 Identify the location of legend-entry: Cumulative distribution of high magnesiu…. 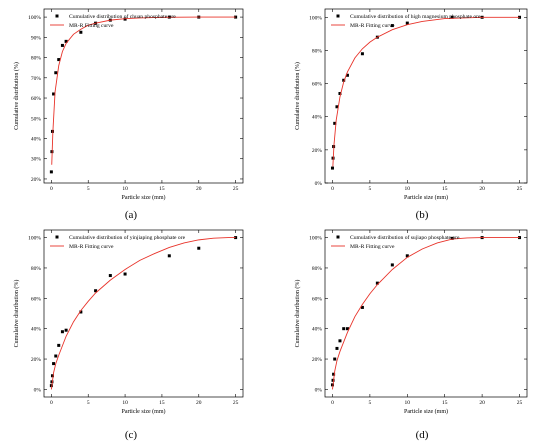
(415, 16).